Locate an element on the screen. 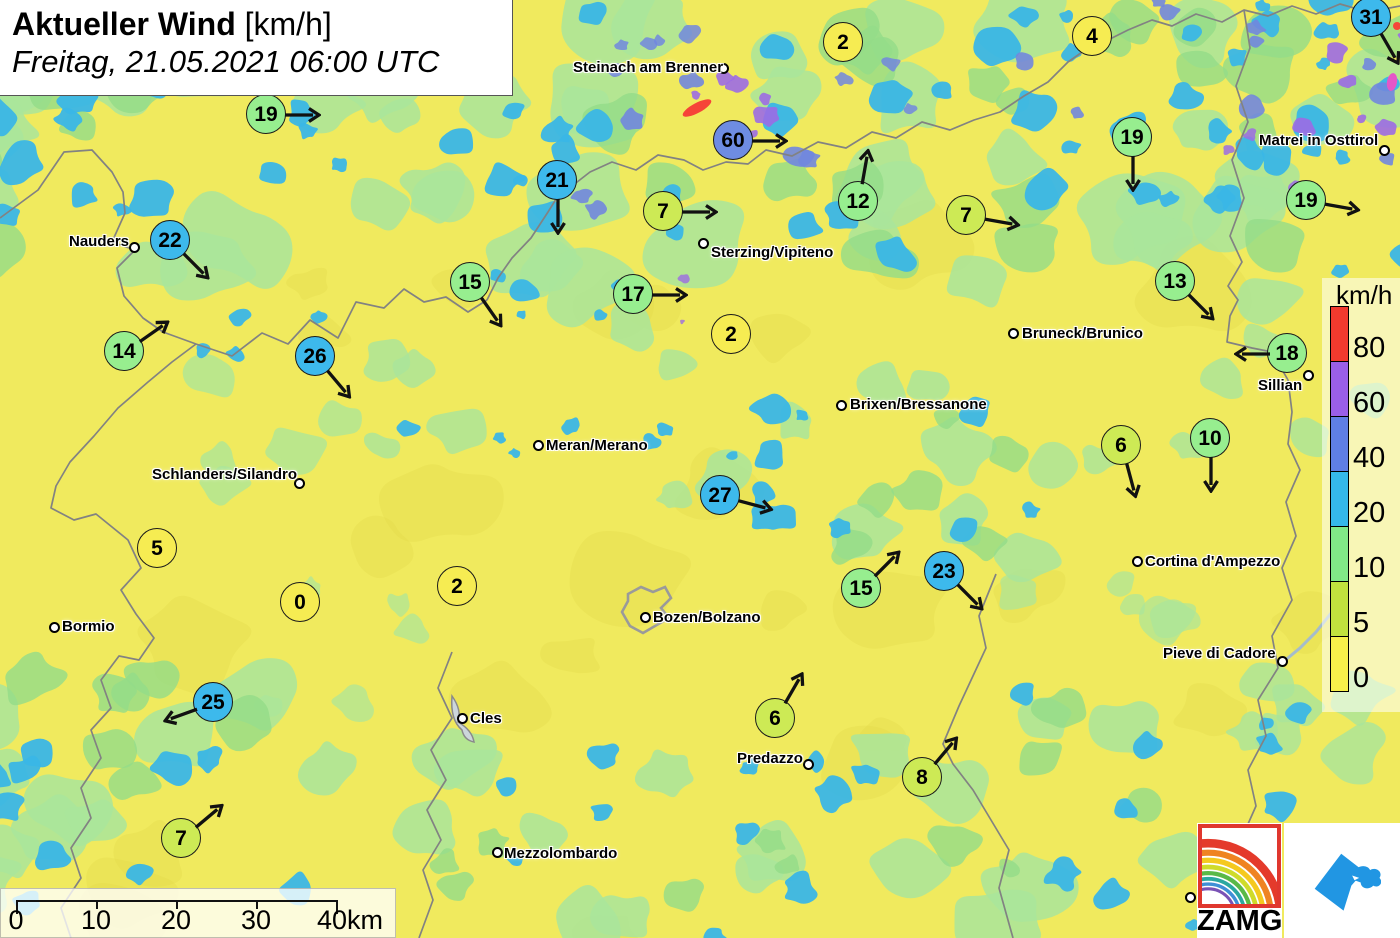 Image resolution: width=1400 pixels, height=938 pixels. wind-speed-value: 8 is located at coordinates (922, 777).